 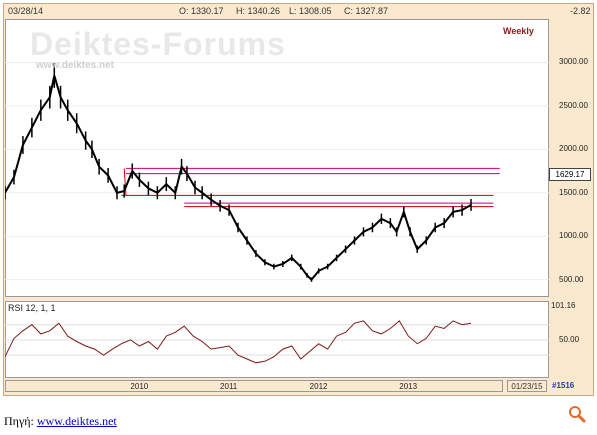 What do you see at coordinates (26, 11) in the screenshot?
I see `header-date: 03/28/14` at bounding box center [26, 11].